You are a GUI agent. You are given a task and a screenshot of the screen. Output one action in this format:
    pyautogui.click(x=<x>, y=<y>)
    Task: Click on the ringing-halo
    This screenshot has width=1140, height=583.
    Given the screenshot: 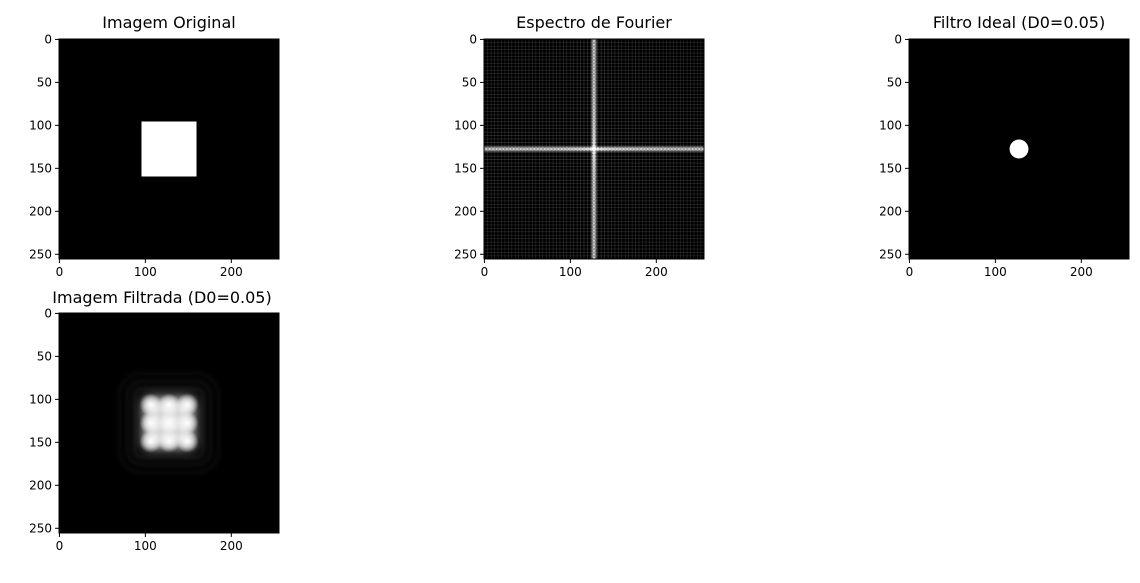 What is the action you would take?
    pyautogui.click(x=169, y=423)
    